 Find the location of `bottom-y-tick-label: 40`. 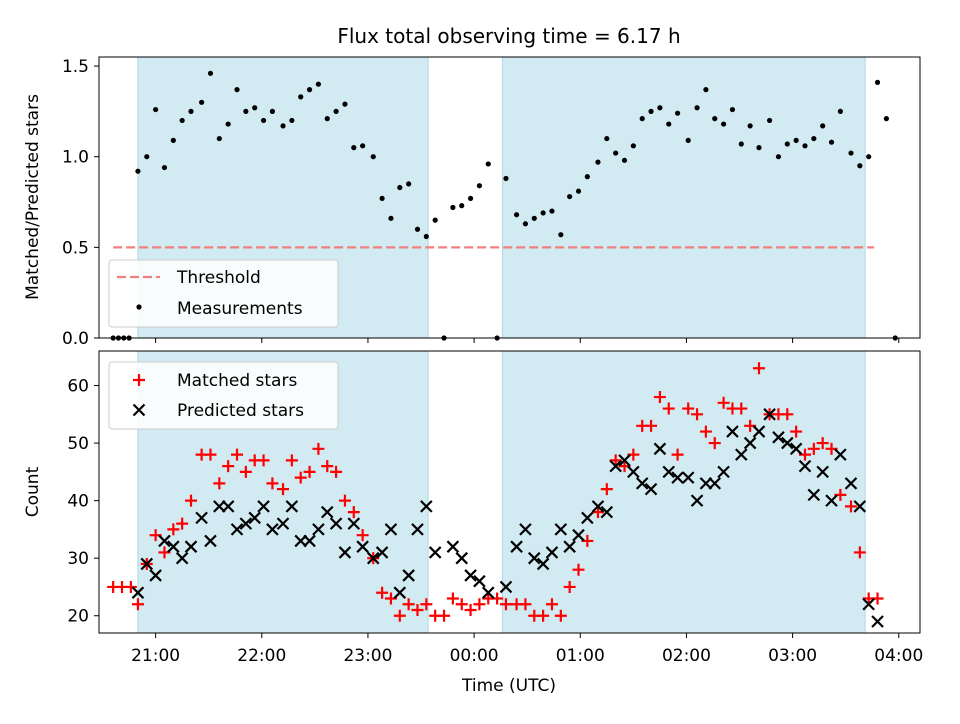

bottom-y-tick-label: 40 is located at coordinates (78, 502).